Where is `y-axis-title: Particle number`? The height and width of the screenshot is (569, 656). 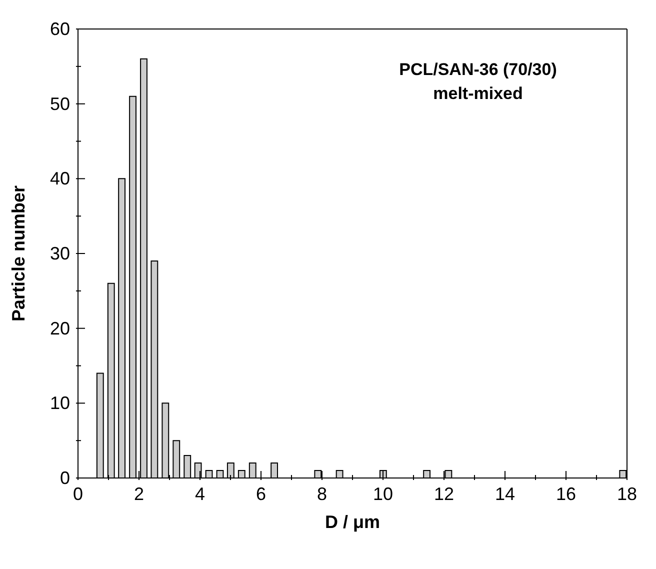 y-axis-title: Particle number is located at coordinates (18, 253).